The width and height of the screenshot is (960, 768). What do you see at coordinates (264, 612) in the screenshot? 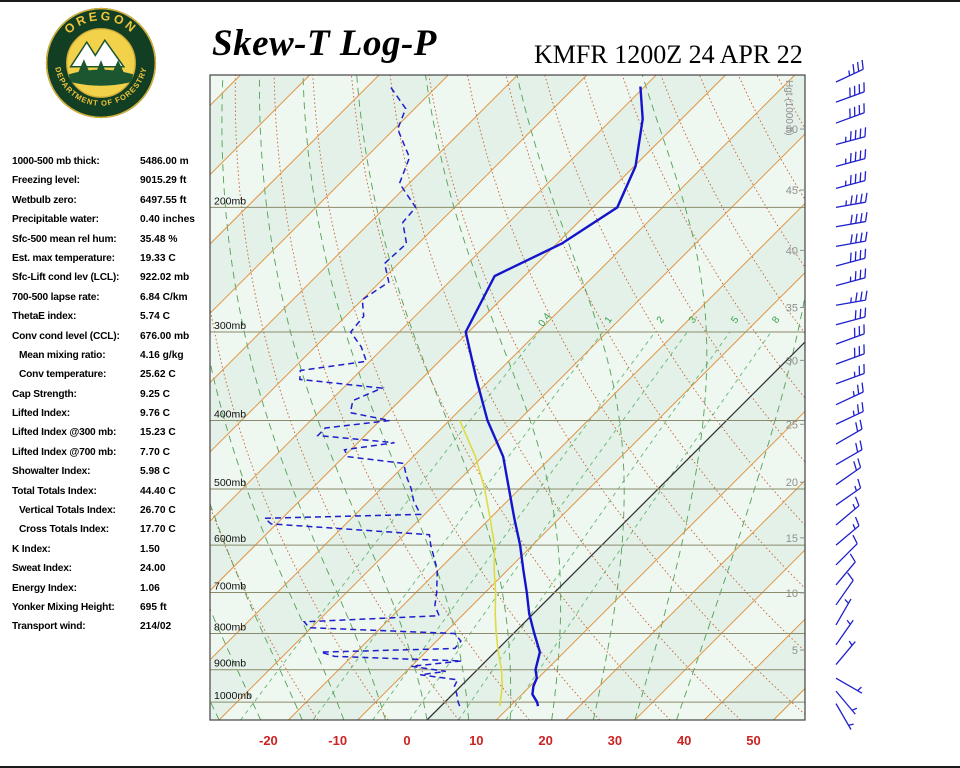
I see `dry-adiabat-line` at bounding box center [264, 612].